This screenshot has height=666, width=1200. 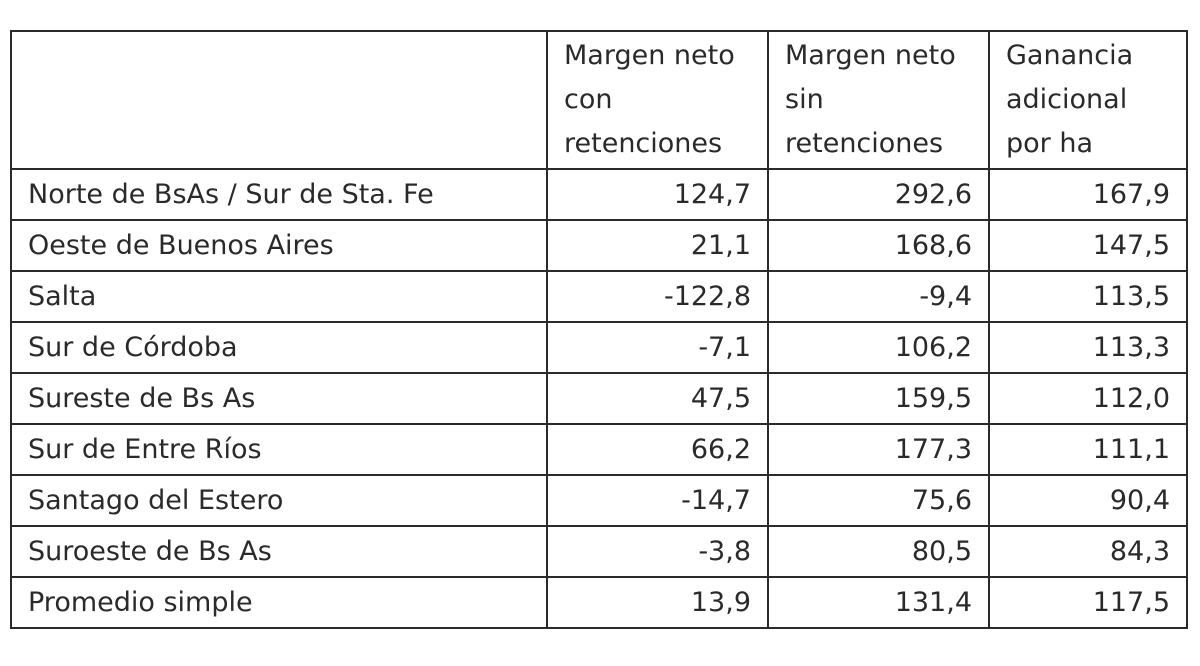 I want to click on value-cell: 159,5, so click(x=878, y=398).